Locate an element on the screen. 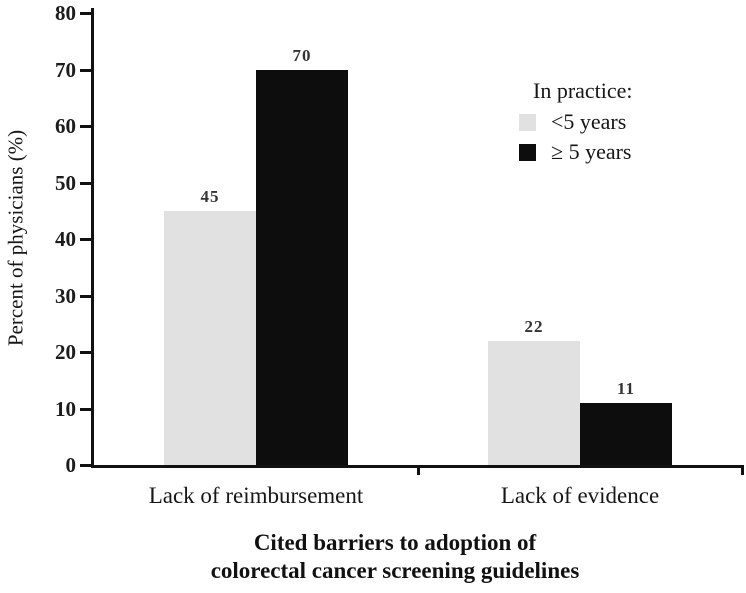 The image size is (746, 593). legend-item-2: ≥ 5 years is located at coordinates (614, 152).